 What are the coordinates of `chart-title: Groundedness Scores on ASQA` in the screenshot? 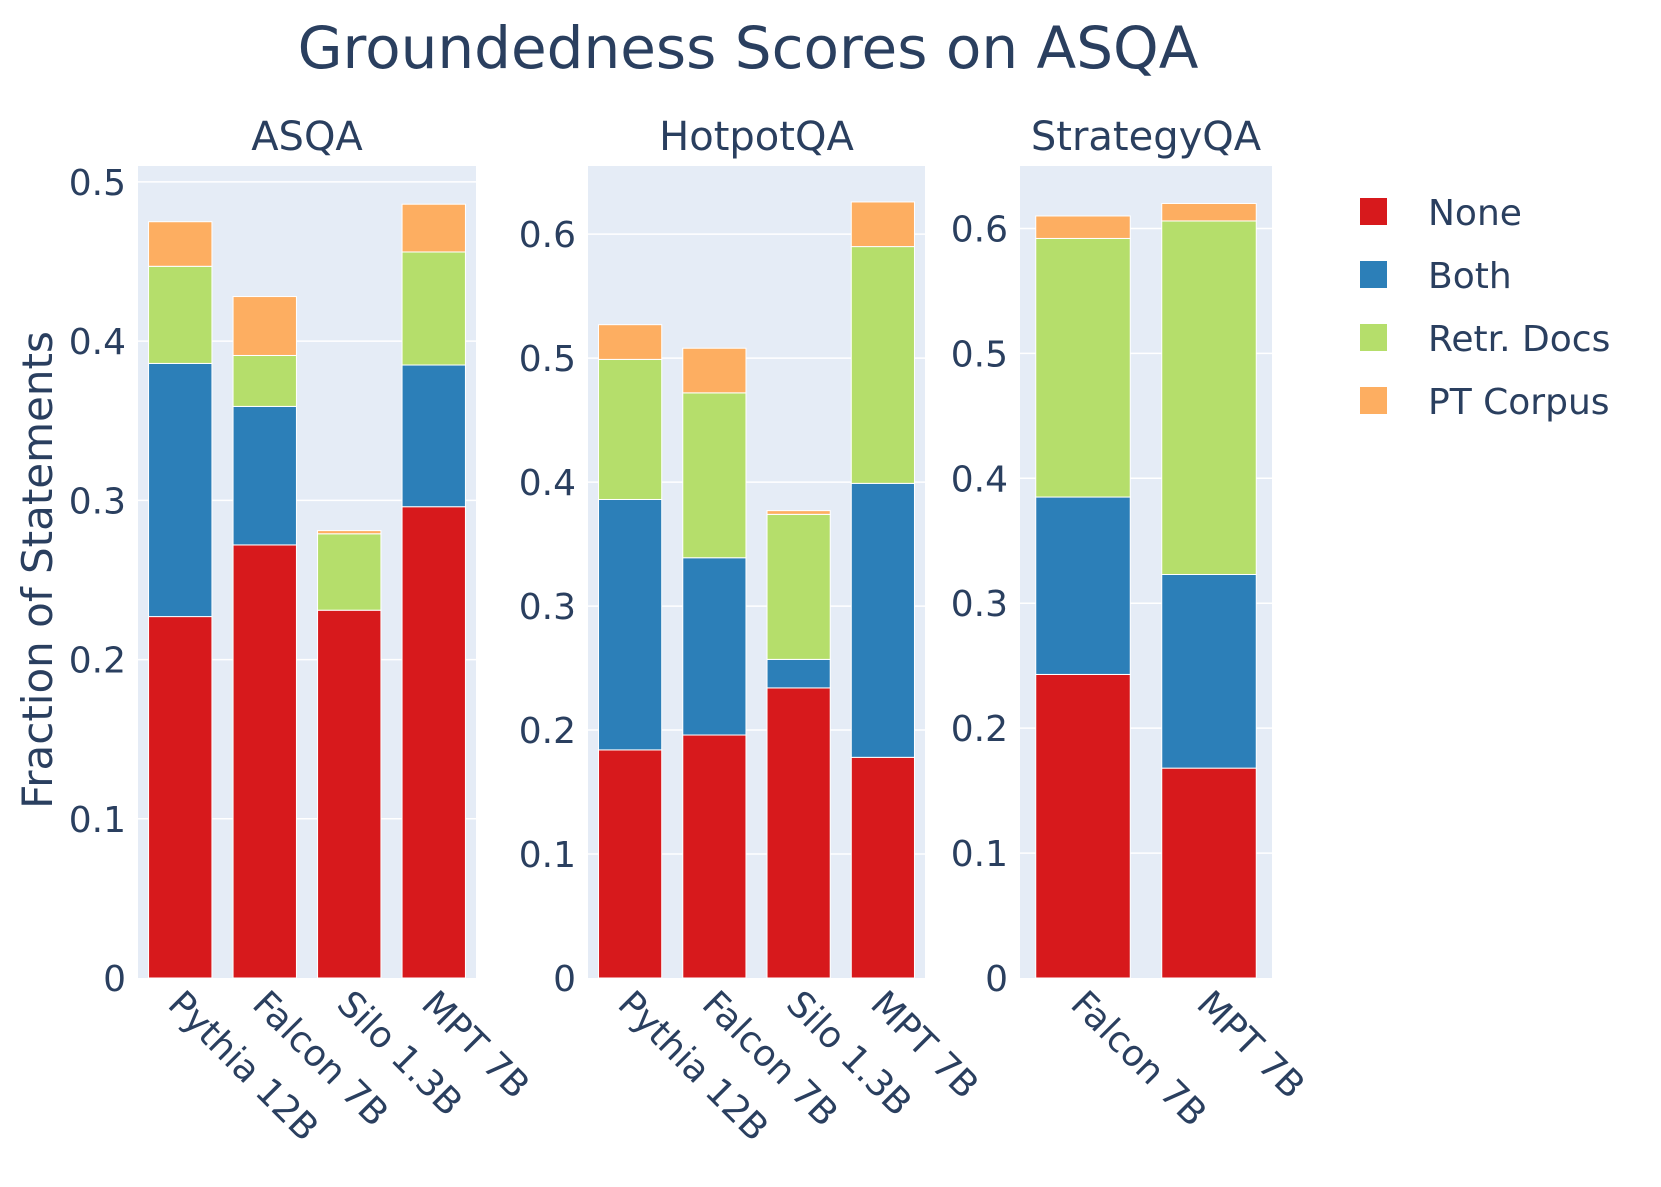 It's located at (748, 48).